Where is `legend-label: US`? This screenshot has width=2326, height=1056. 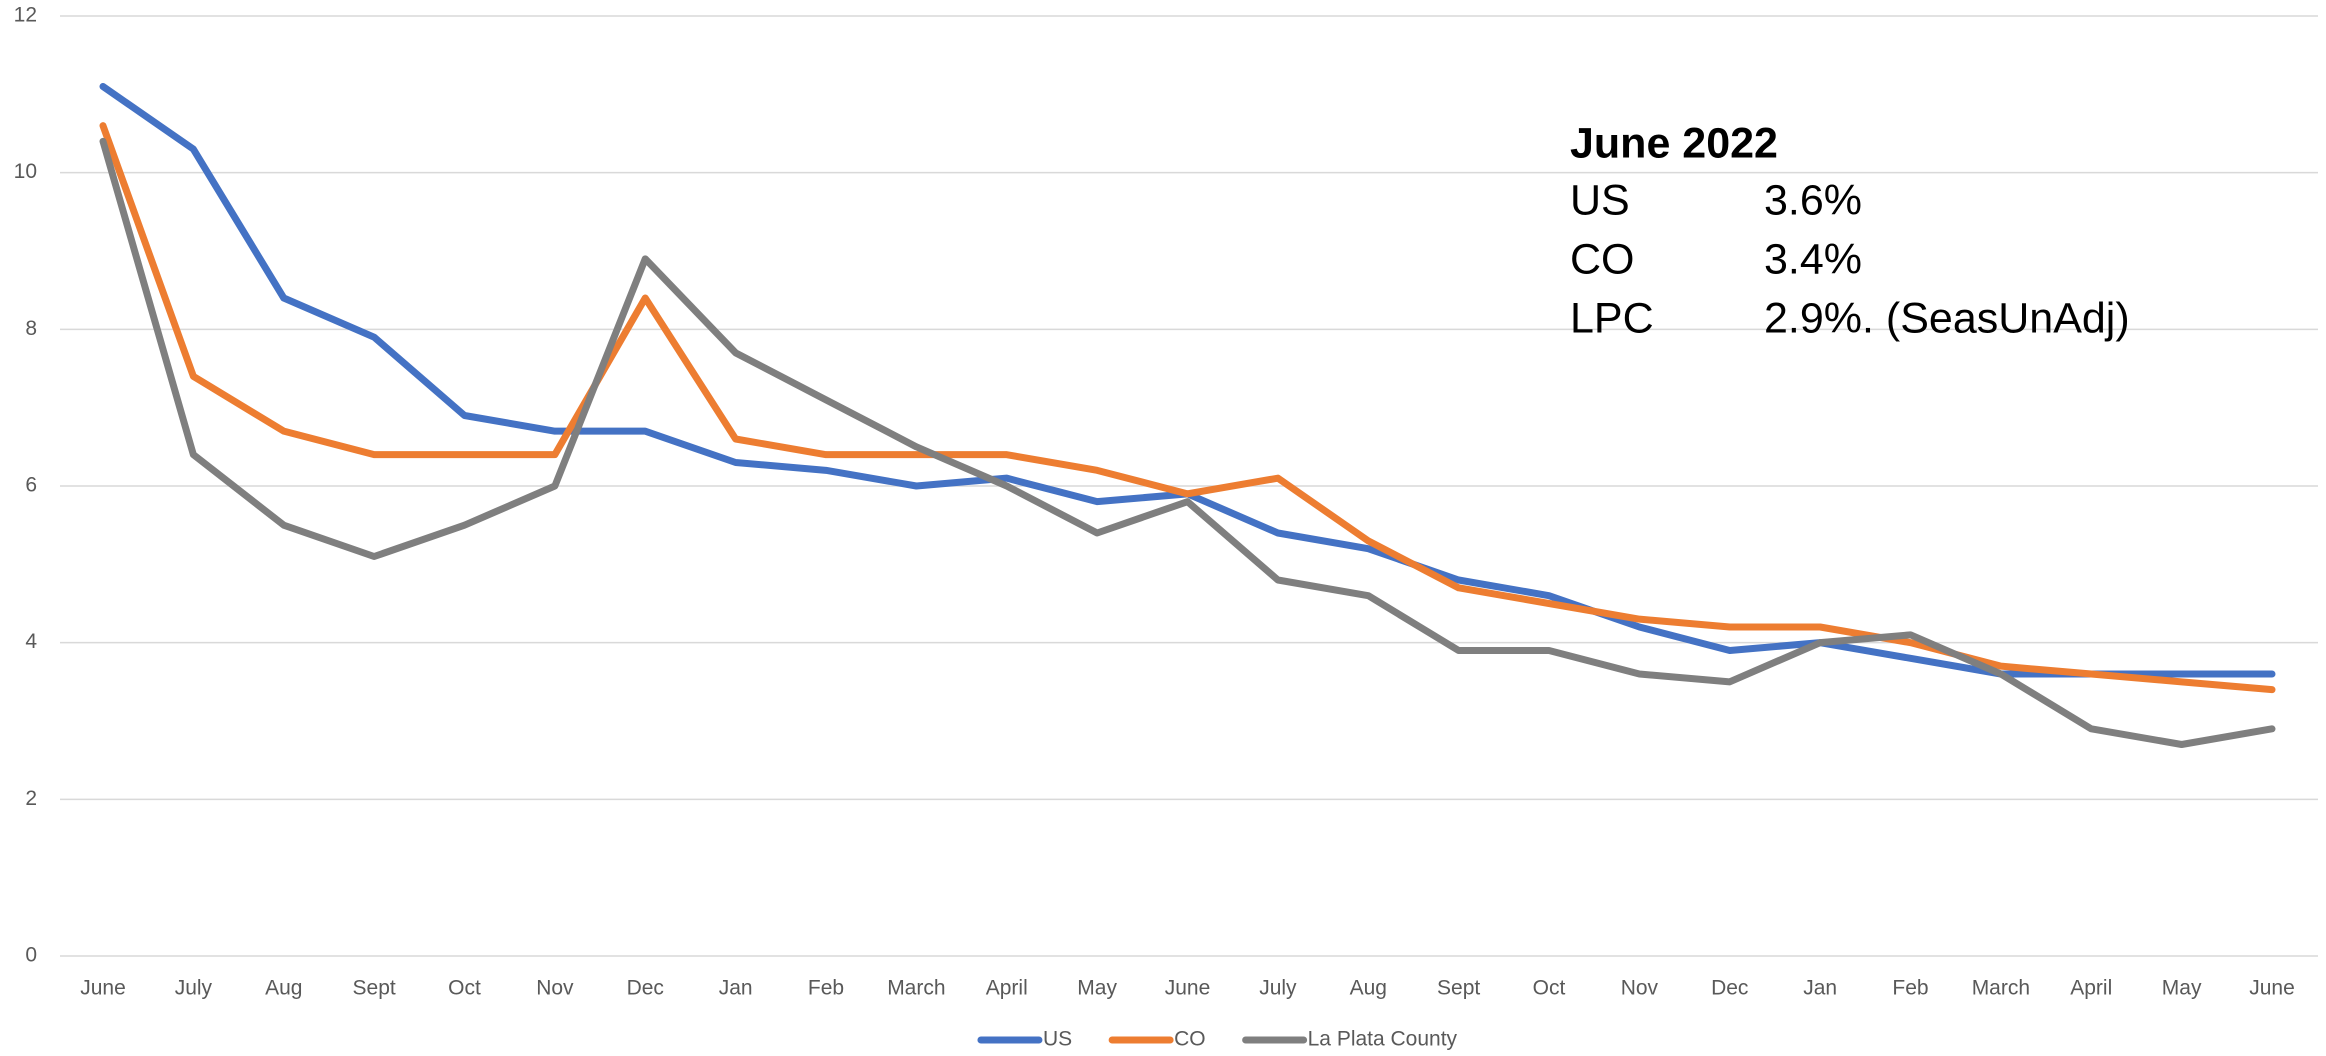
legend-label: US is located at coordinates (1057, 1039).